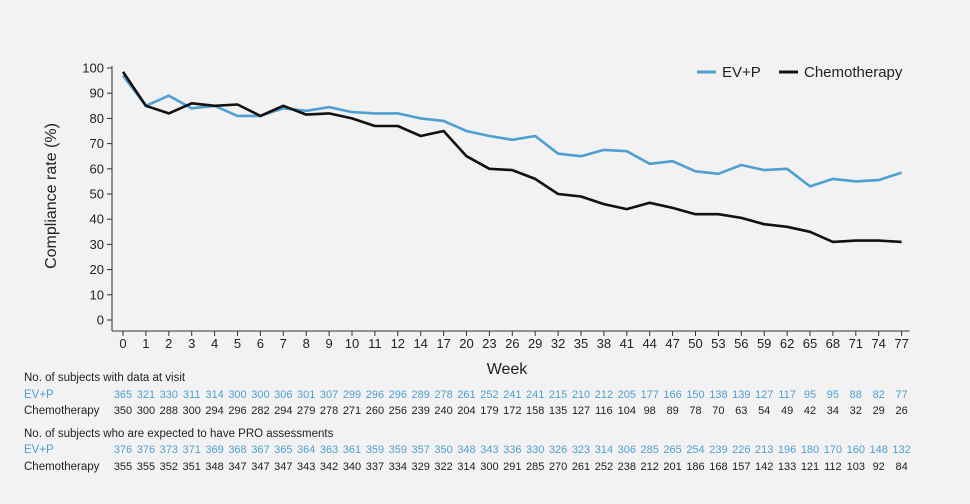  What do you see at coordinates (214, 450) in the screenshot?
I see `table-cell-expected-ev: 369` at bounding box center [214, 450].